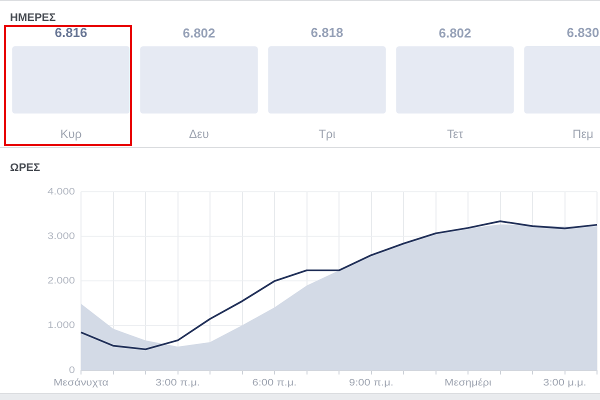 The image size is (600, 400). I want to click on chart-title: ΩΡΕΣ, so click(25, 168).